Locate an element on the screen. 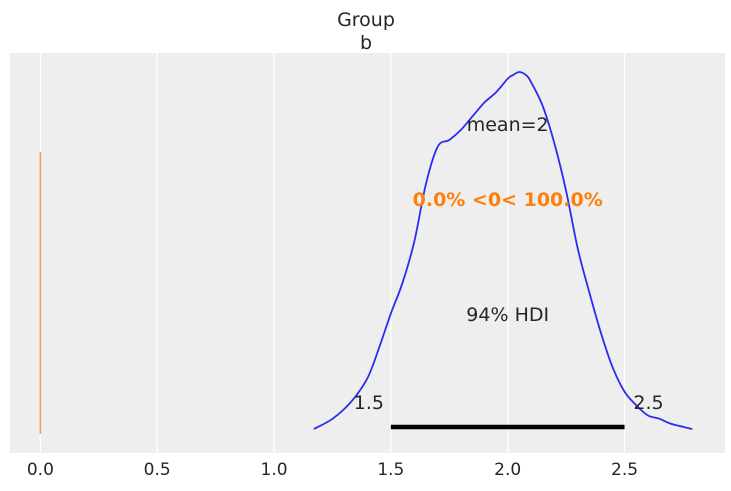  mean-label: mean=2 is located at coordinates (508, 125).